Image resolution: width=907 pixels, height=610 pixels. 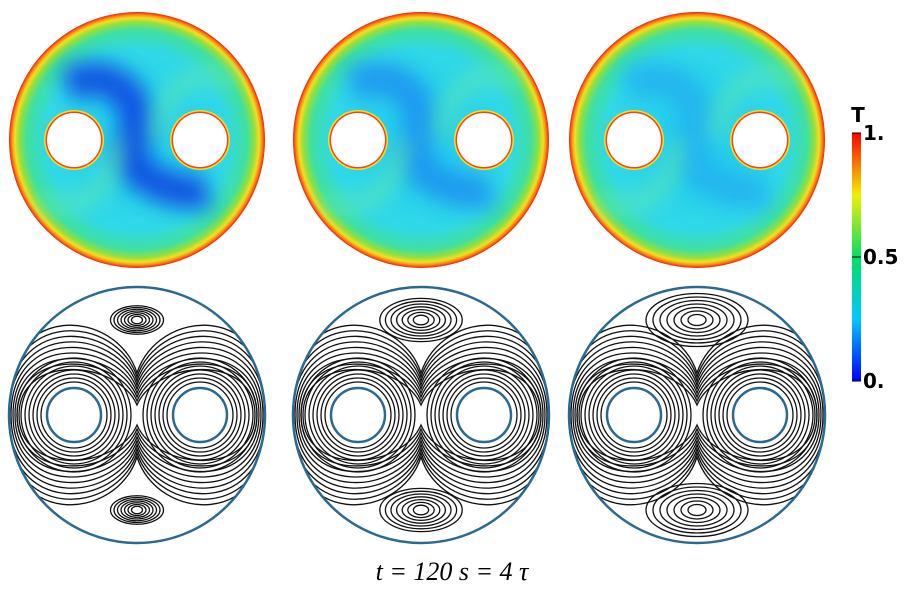 I want to click on warm-swirl, so click(x=697, y=140).